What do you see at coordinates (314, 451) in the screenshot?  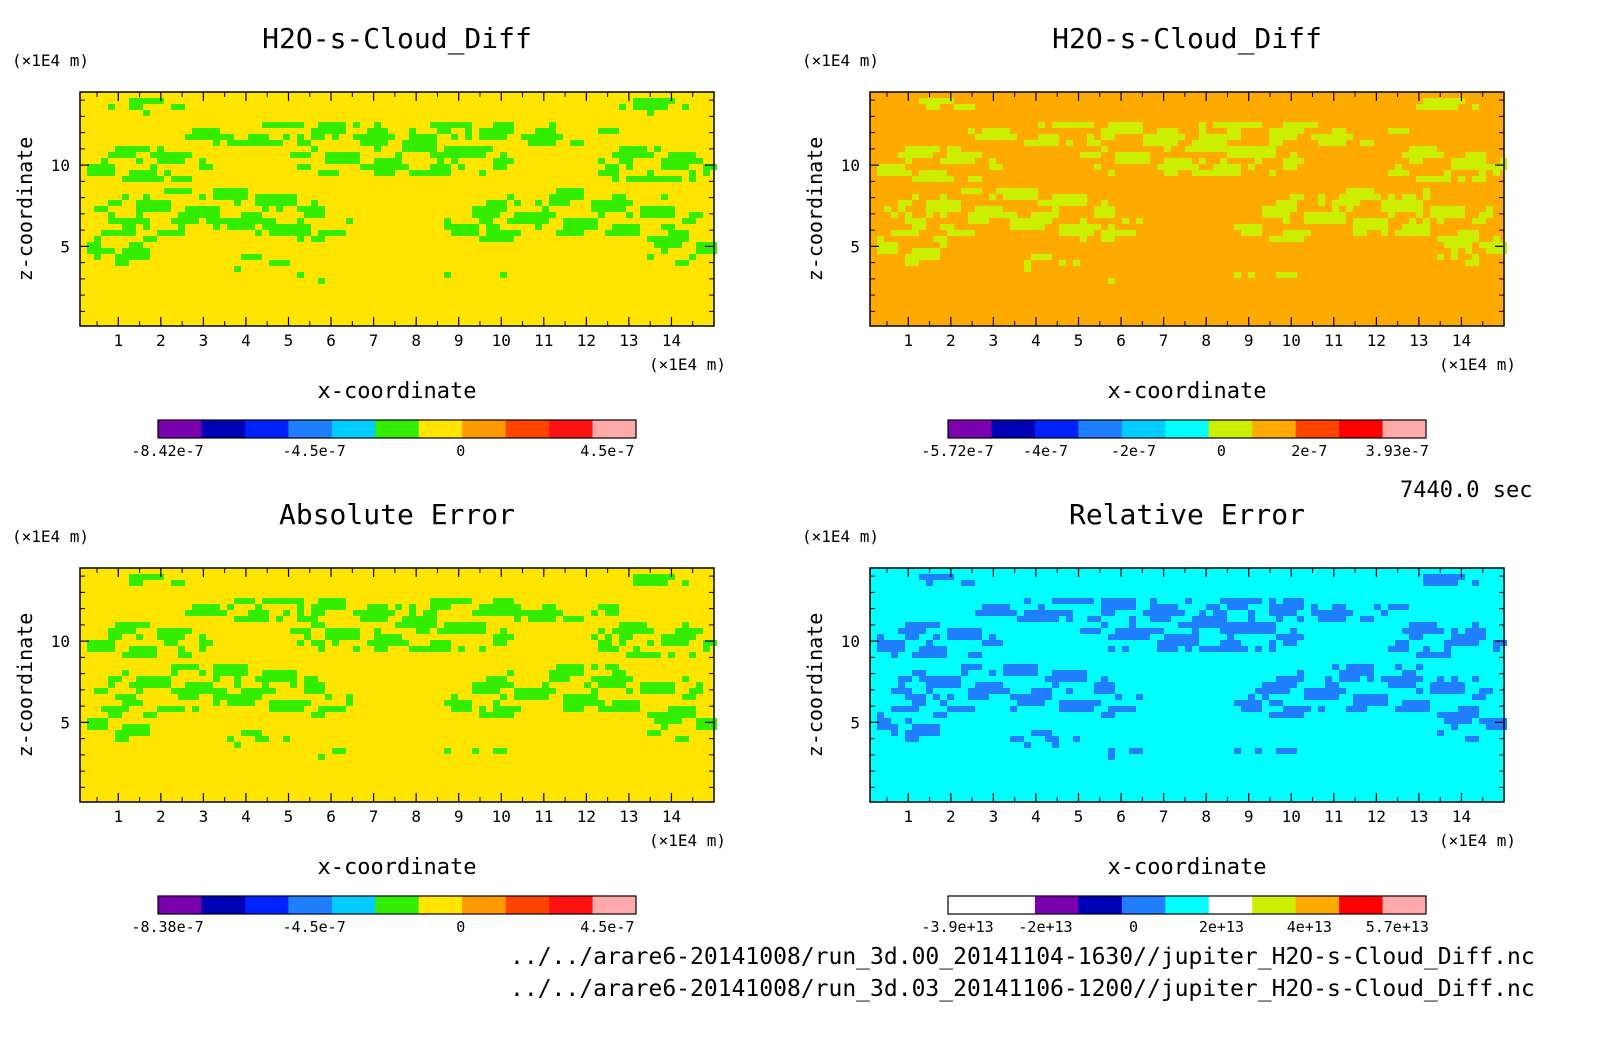 I see `colorbar-tick-label: -4.5e-7` at bounding box center [314, 451].